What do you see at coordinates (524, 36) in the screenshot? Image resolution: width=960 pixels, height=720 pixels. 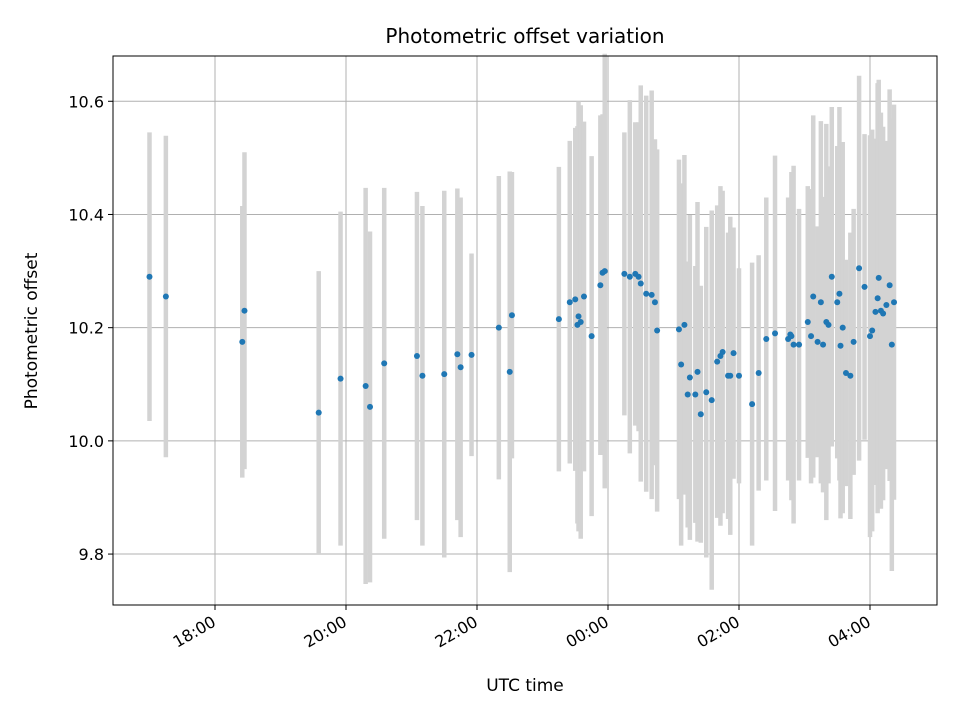 I see `chart-title: Photometric offset variation` at bounding box center [524, 36].